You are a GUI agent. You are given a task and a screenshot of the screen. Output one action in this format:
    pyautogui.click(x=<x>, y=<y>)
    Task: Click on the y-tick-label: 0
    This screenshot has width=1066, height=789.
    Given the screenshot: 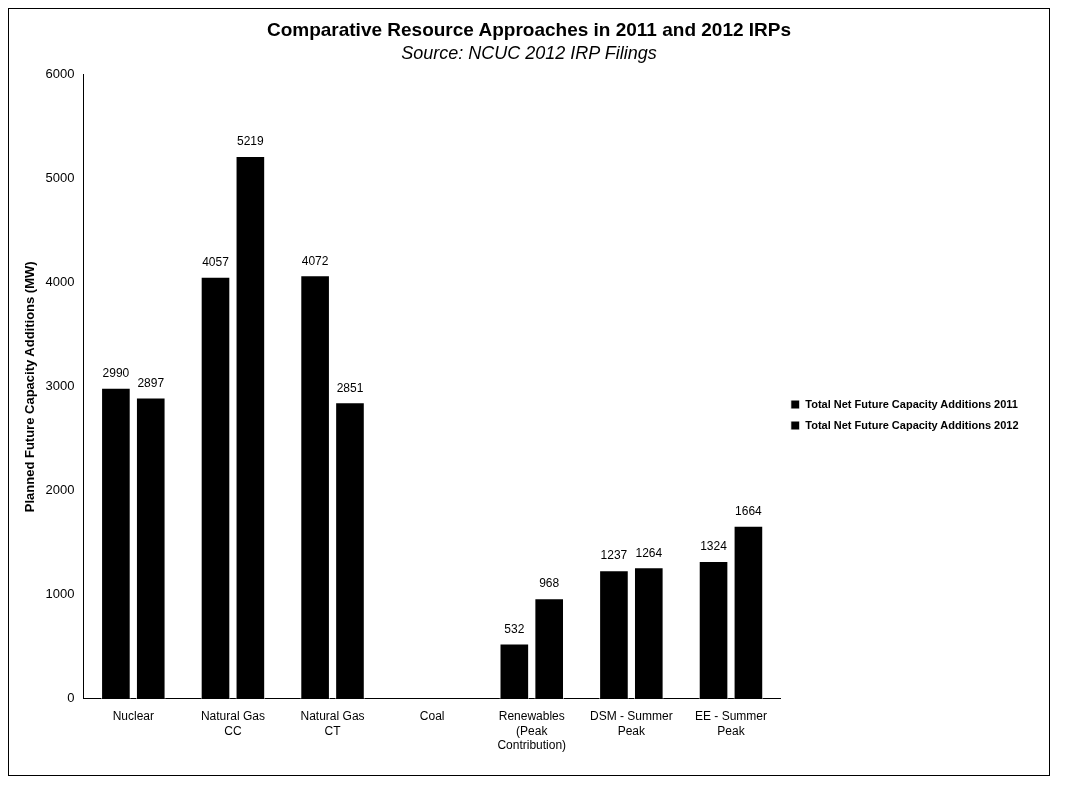 What is the action you would take?
    pyautogui.click(x=71, y=698)
    